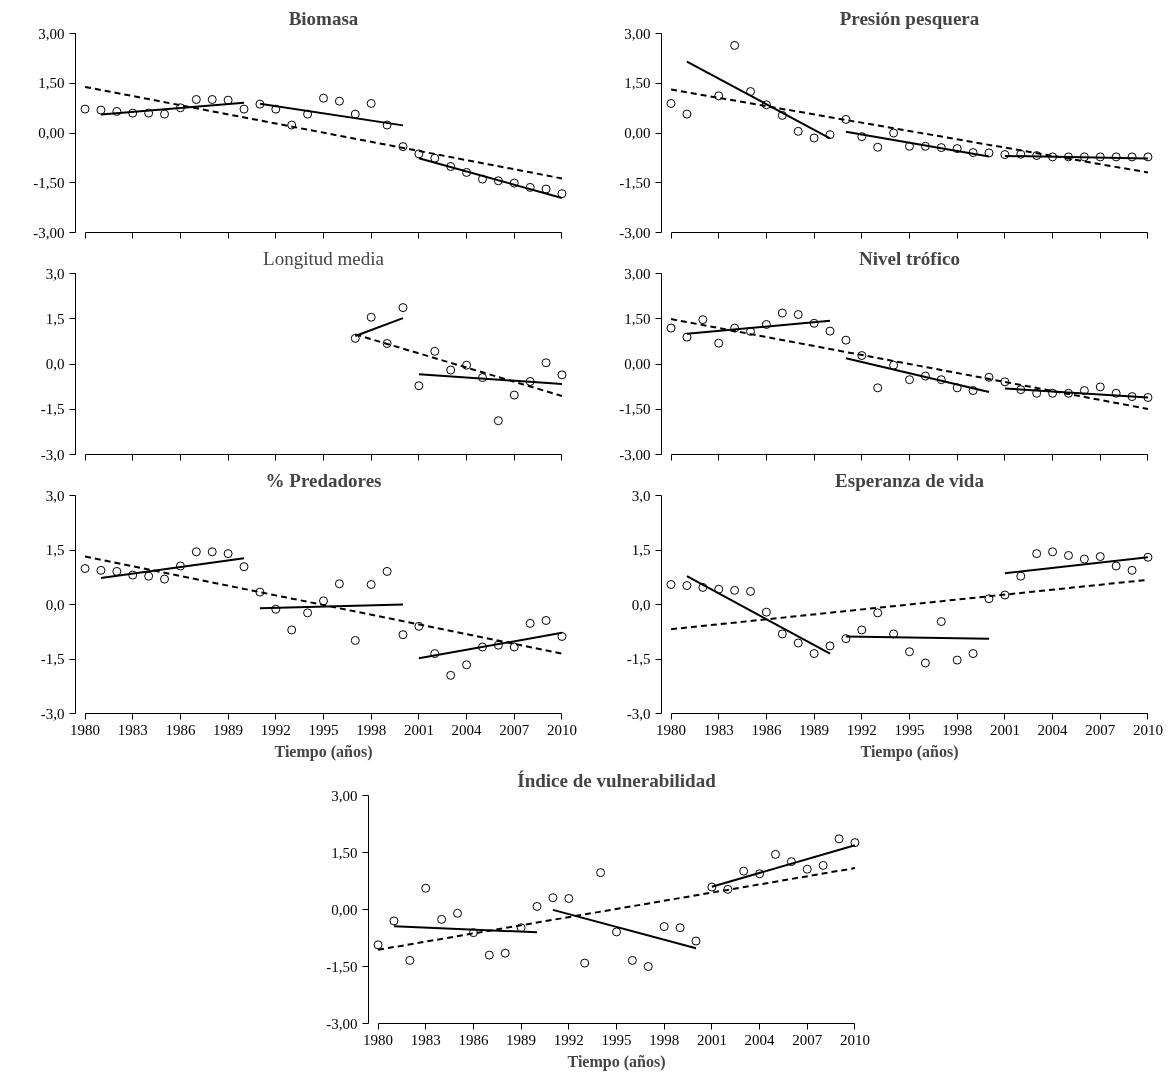 This screenshot has width=1173, height=1086. What do you see at coordinates (910, 480) in the screenshot?
I see `chart-title: Esperanza de vida` at bounding box center [910, 480].